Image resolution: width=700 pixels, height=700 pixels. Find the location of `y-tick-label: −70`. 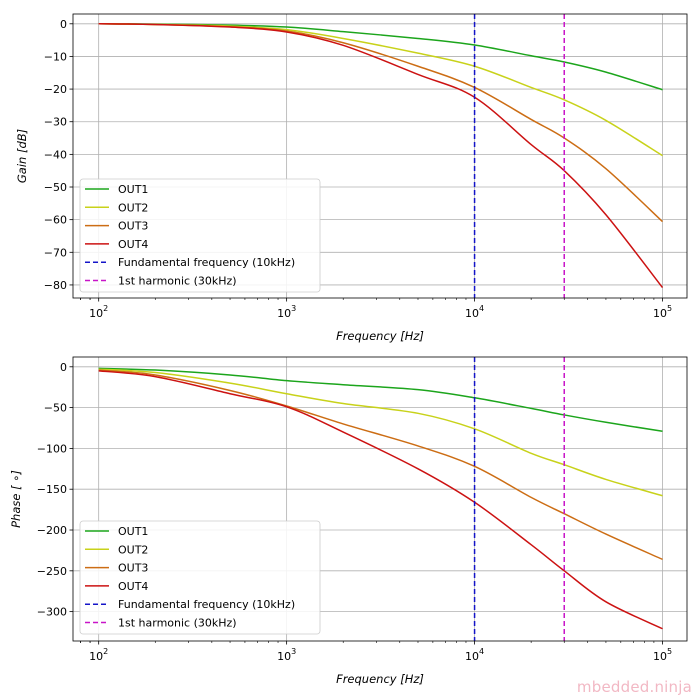

y-tick-label: −70 is located at coordinates (55, 252).